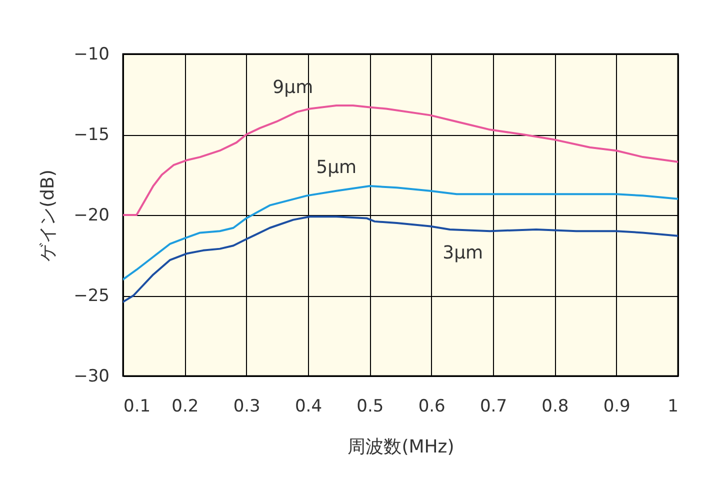 The image size is (705, 483). What do you see at coordinates (137, 406) in the screenshot?
I see `x-tick-label: 0.1` at bounding box center [137, 406].